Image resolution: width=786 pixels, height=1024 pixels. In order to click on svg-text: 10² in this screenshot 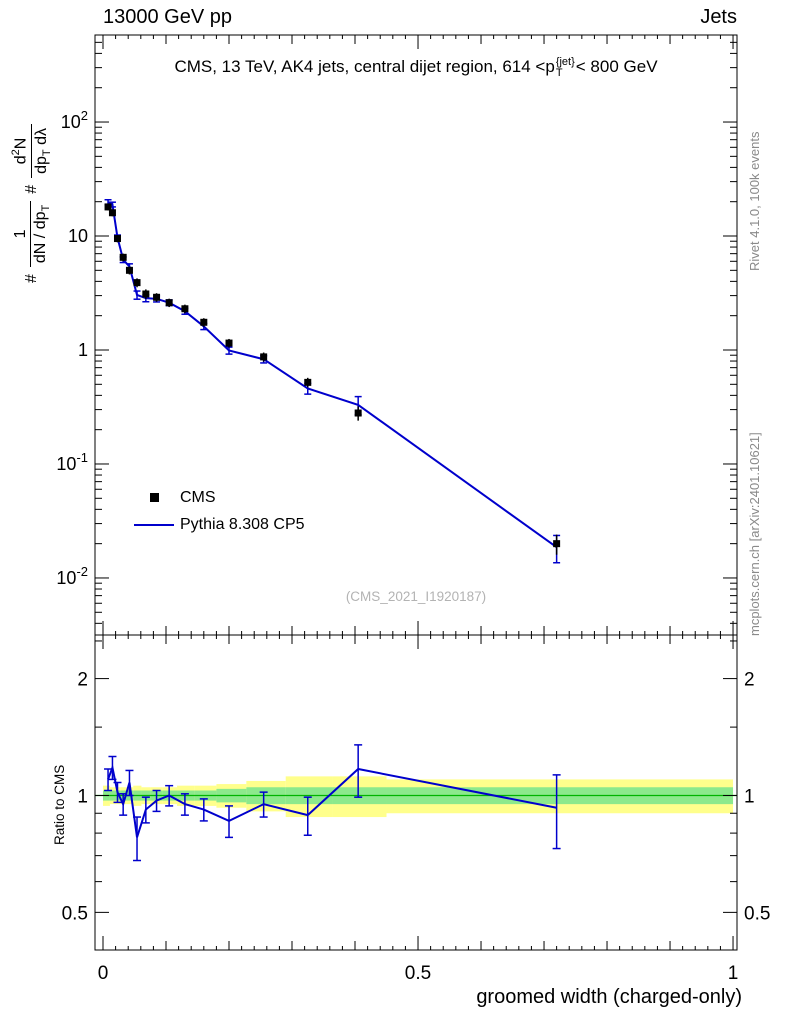, I will do `click(74, 120)`.